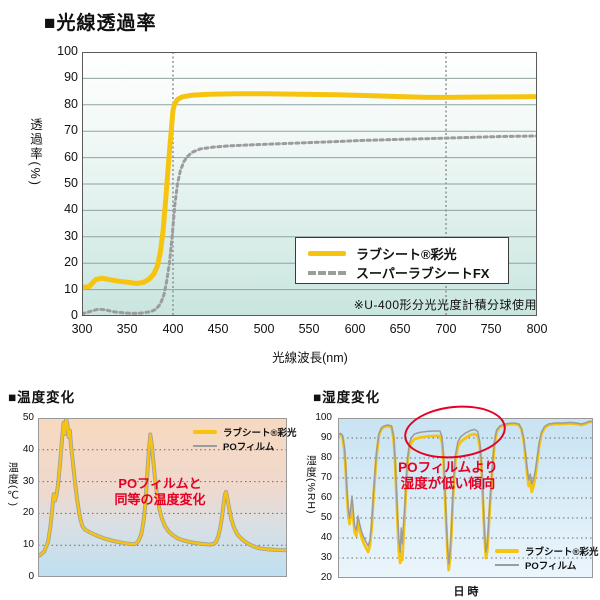 The width and height of the screenshot is (600, 600). I want to click on humidity-y-axis-label: 湿度(%RH), so click(311, 485).